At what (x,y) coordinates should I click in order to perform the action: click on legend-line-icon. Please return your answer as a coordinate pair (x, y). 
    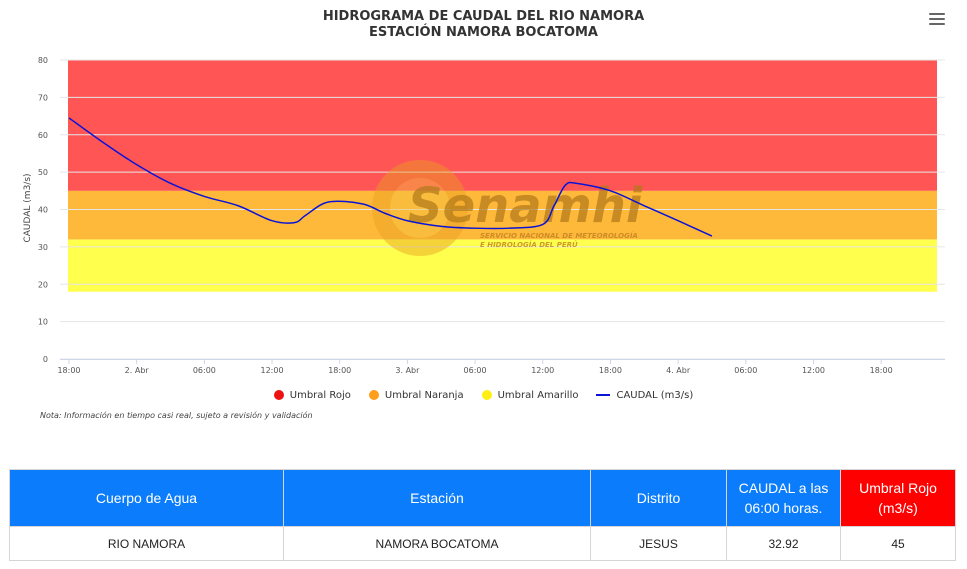
    Looking at the image, I should click on (603, 395).